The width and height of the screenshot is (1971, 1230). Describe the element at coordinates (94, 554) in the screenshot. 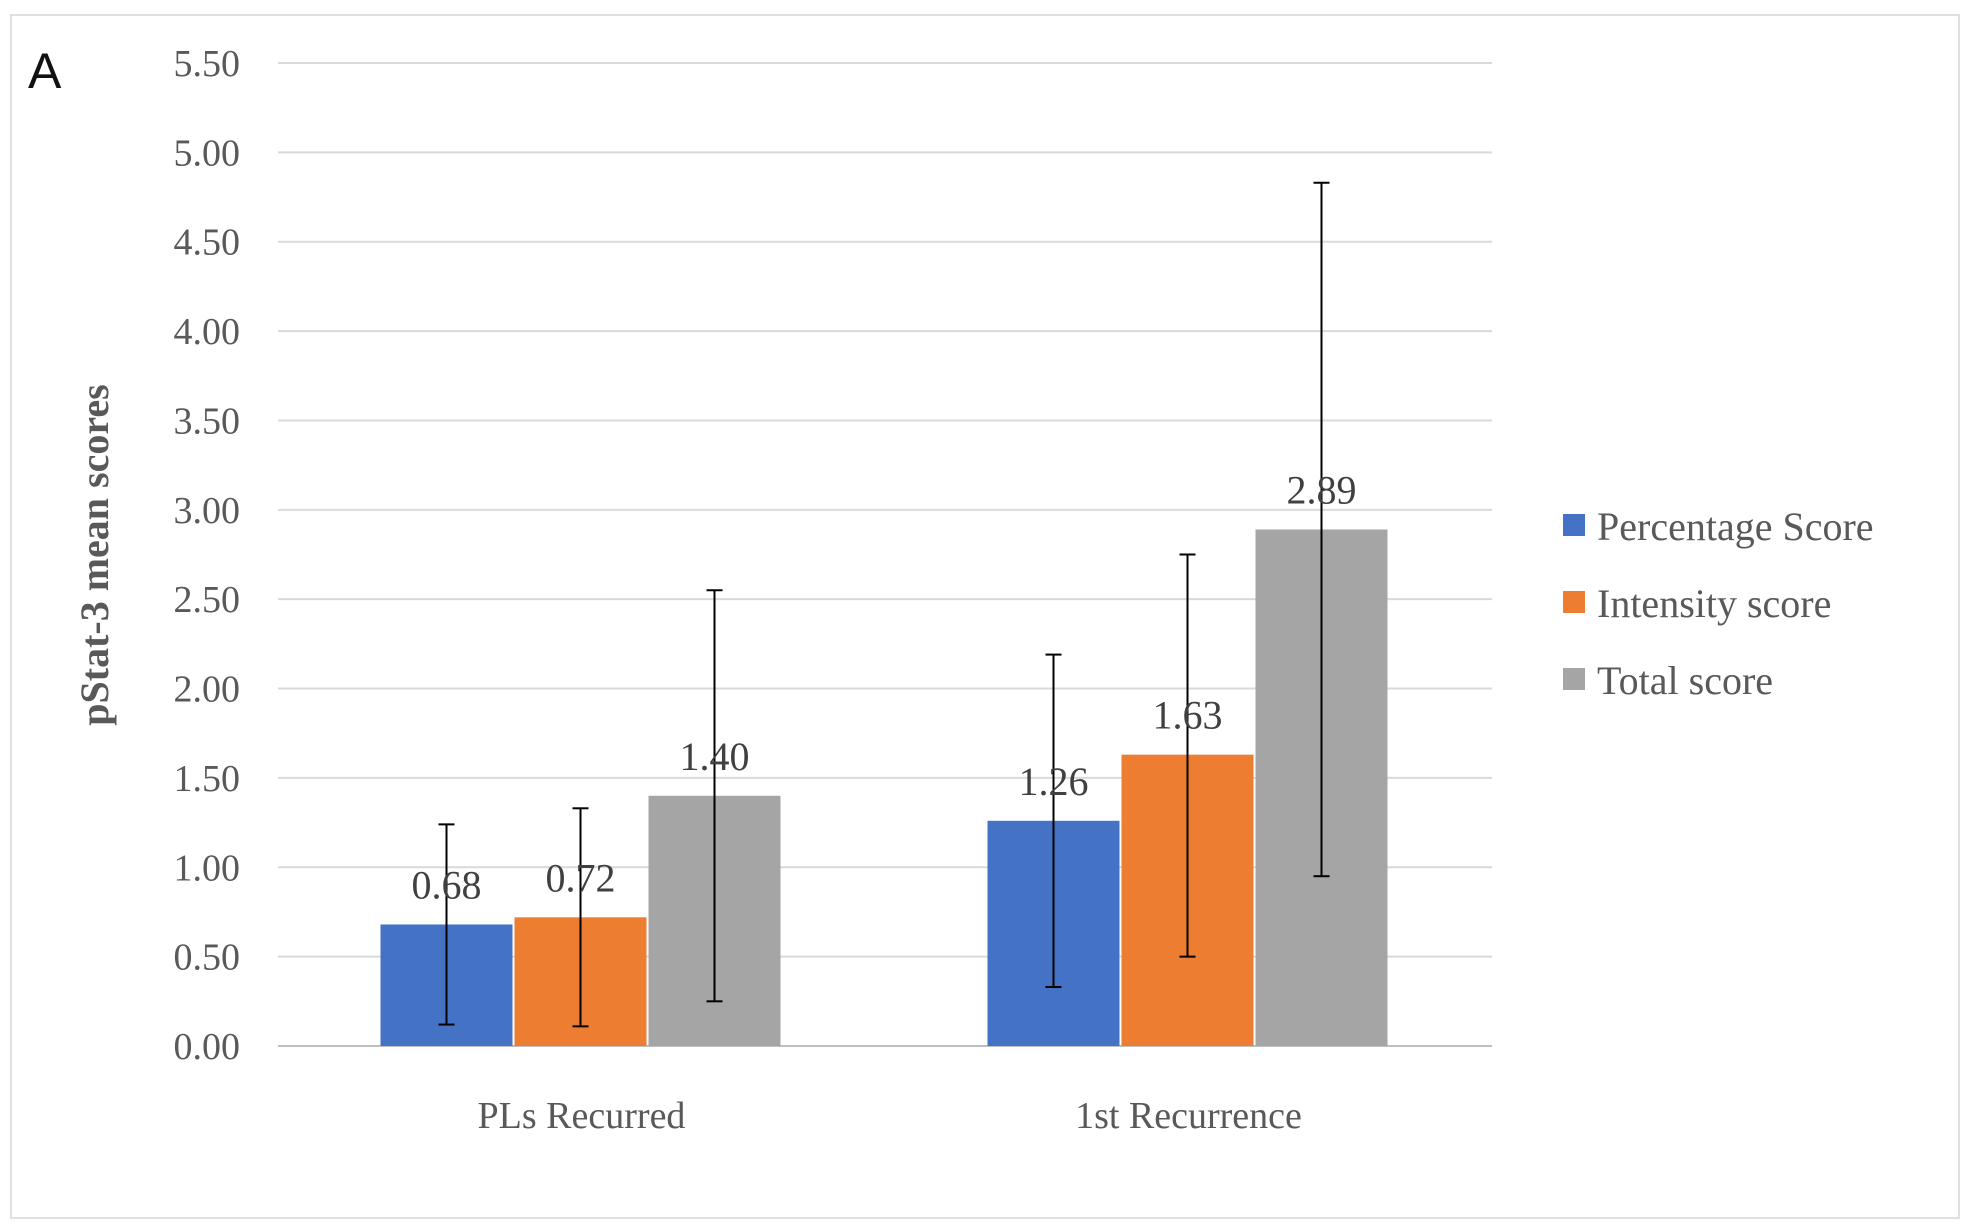

I see `y-axis-label: pStat-3 mean scores` at that location.